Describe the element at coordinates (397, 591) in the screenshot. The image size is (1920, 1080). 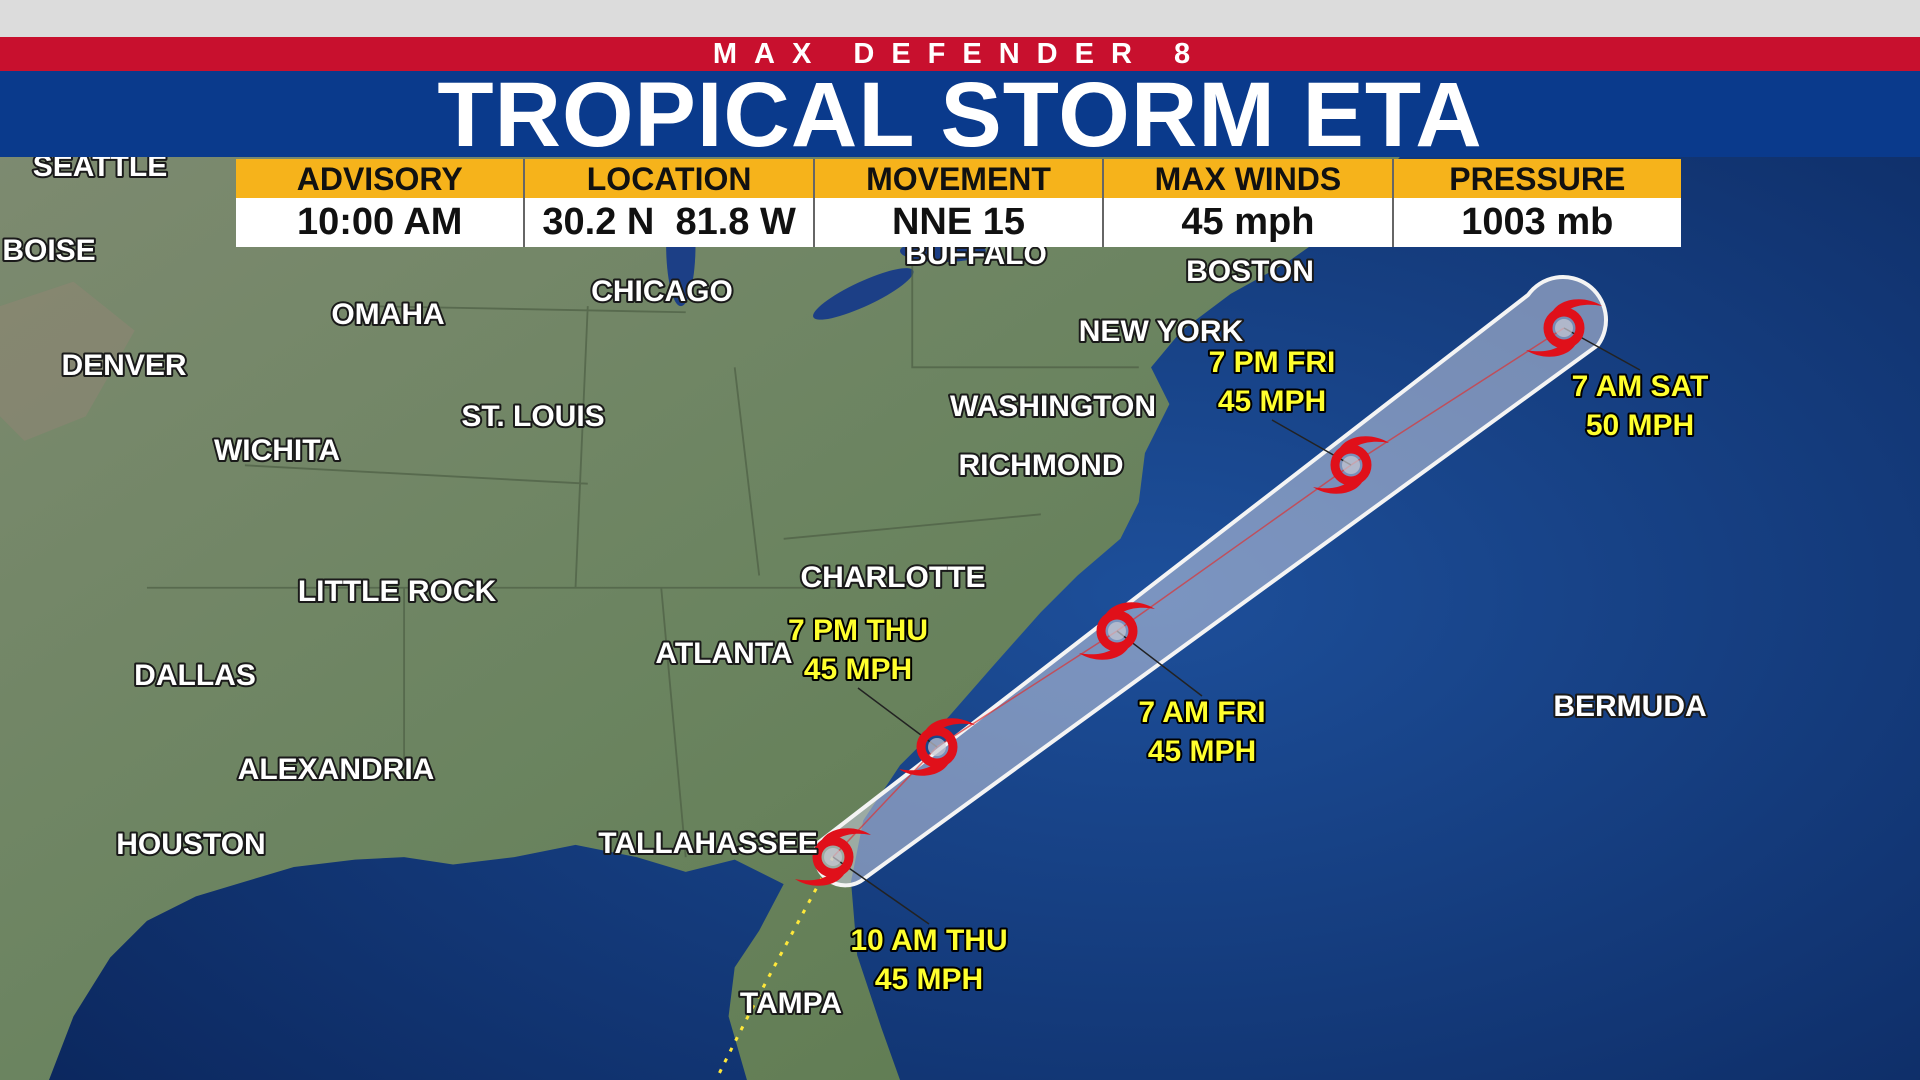
I see `city-label: LITTLE ROCK` at that location.